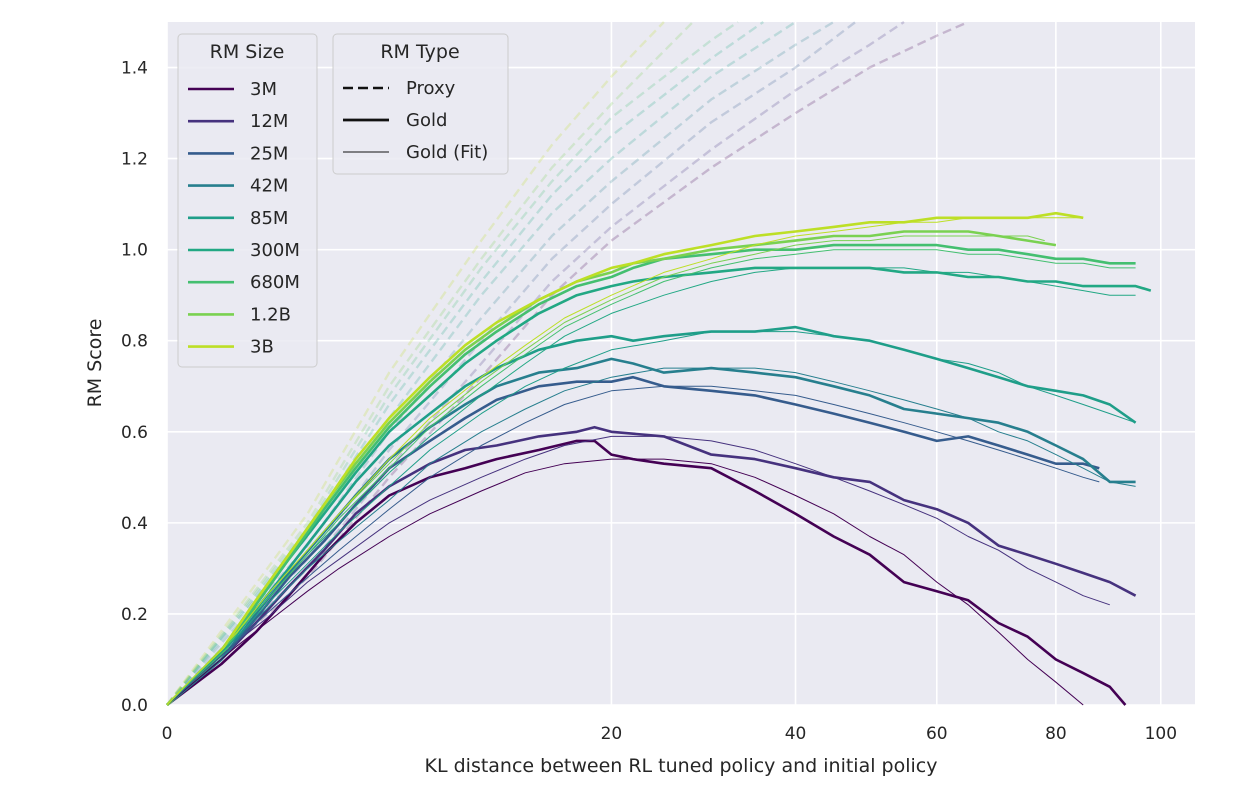 The width and height of the screenshot is (1255, 796). I want to click on y-tick-label: 1.4, so click(134, 69).